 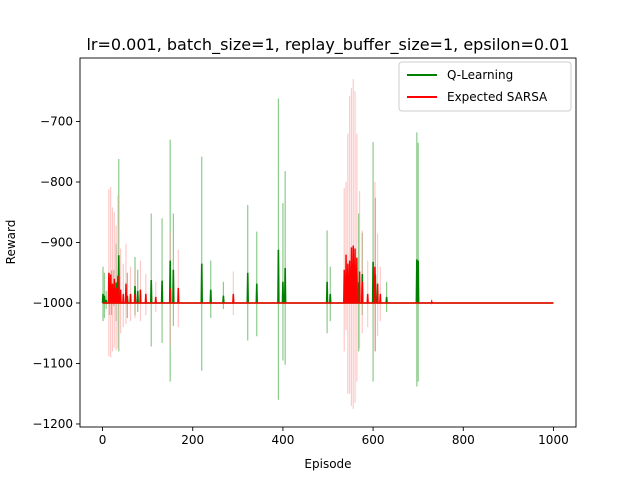 What do you see at coordinates (11, 242) in the screenshot?
I see `y-axis-label: Reward` at bounding box center [11, 242].